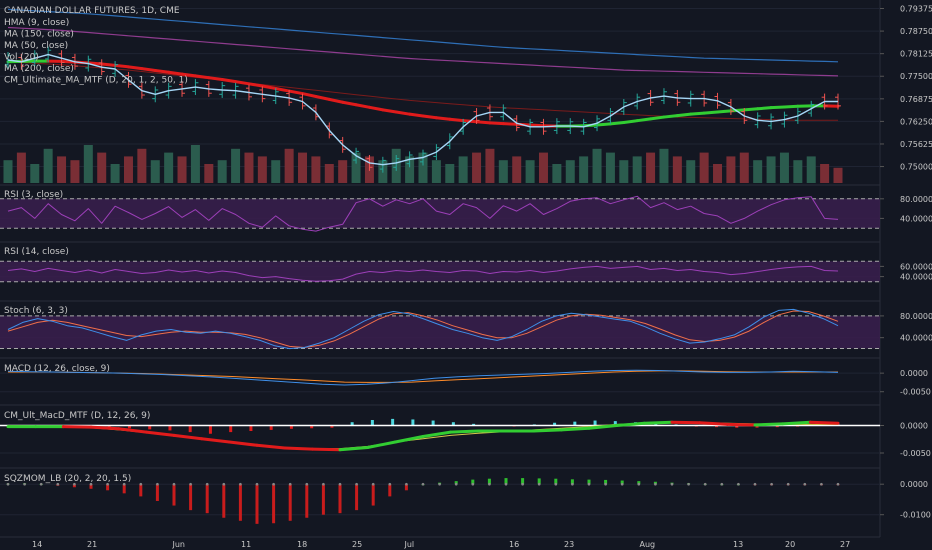 The image size is (932, 550). Describe the element at coordinates (916, 316) in the screenshot. I see `y-tick-label: 80.0000` at that location.